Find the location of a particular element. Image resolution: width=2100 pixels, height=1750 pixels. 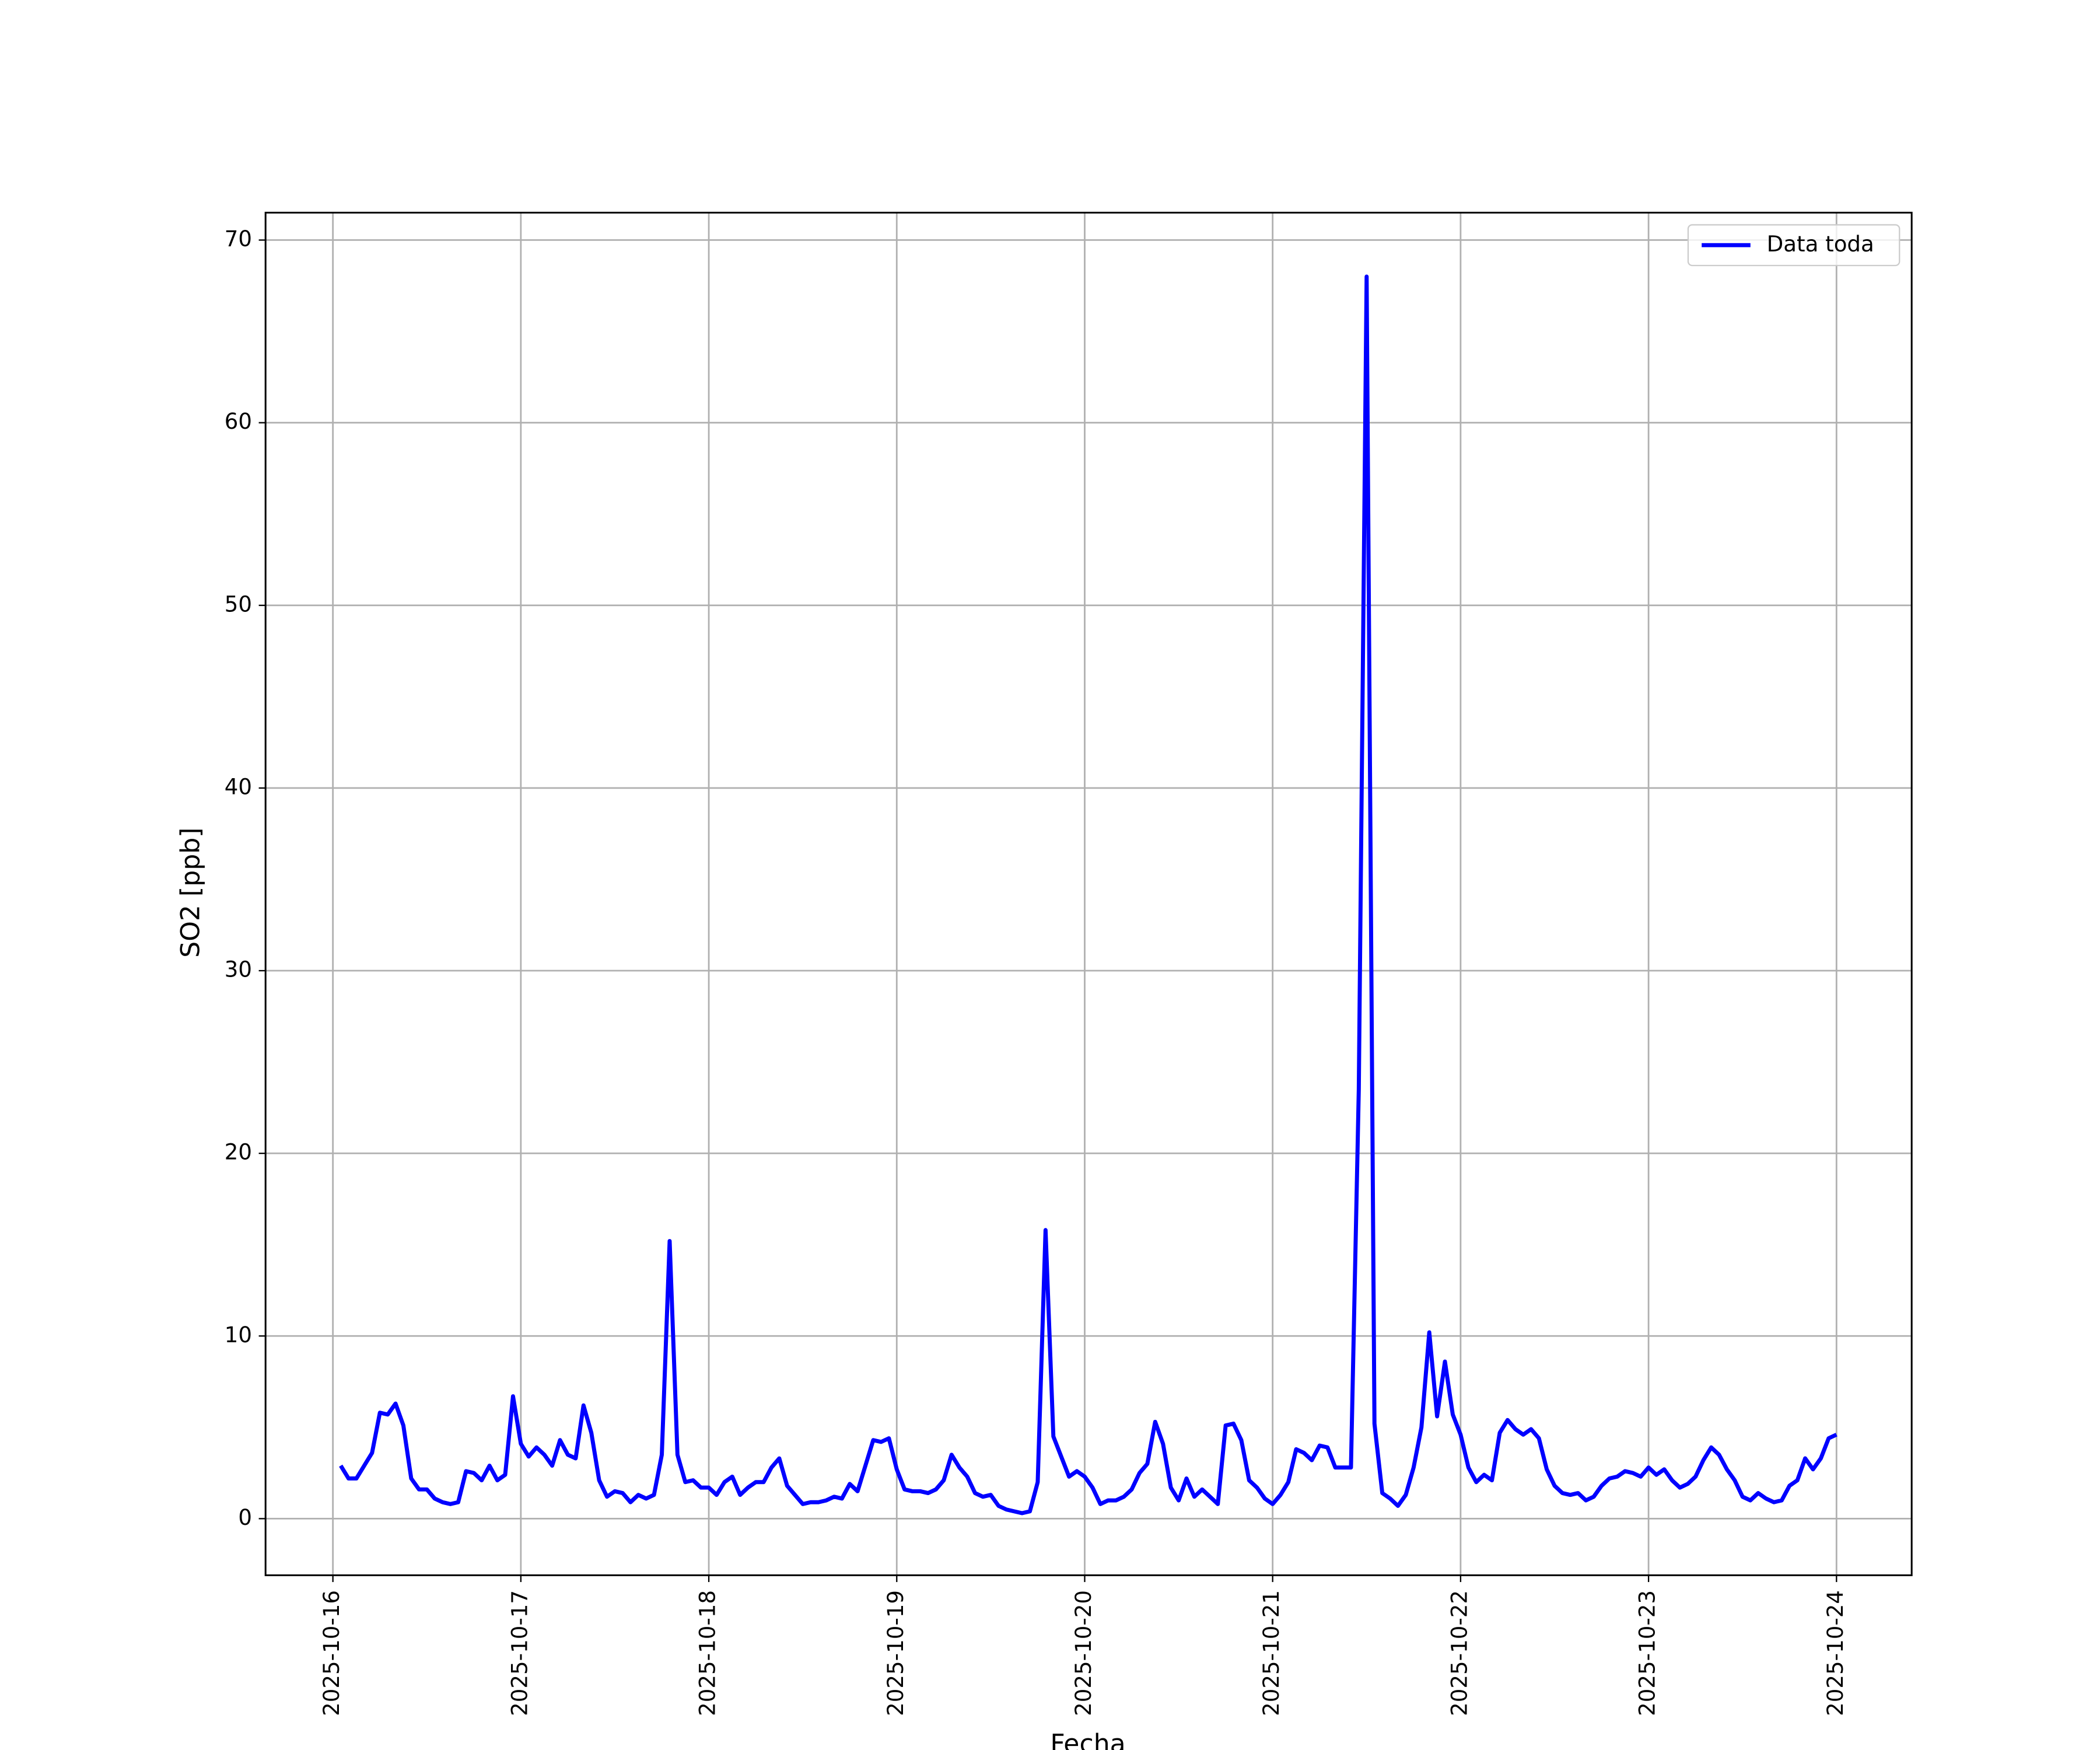

x-tick-label: 2025-10-18 is located at coordinates (708, 1653).